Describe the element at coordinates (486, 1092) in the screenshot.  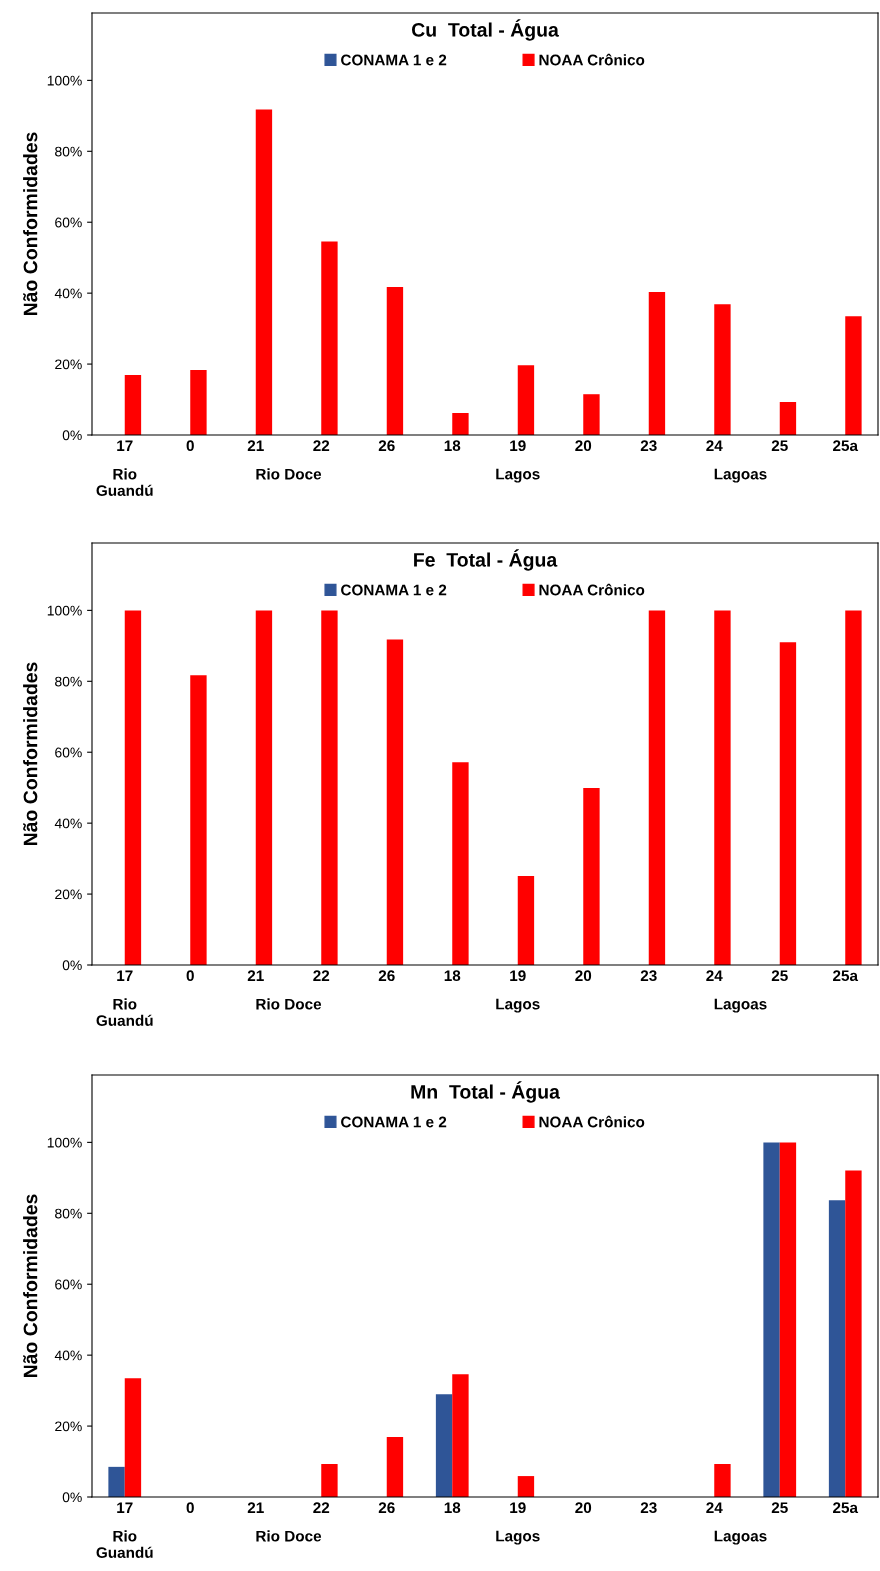
I see `chart-title: Mn Total - Água` at that location.